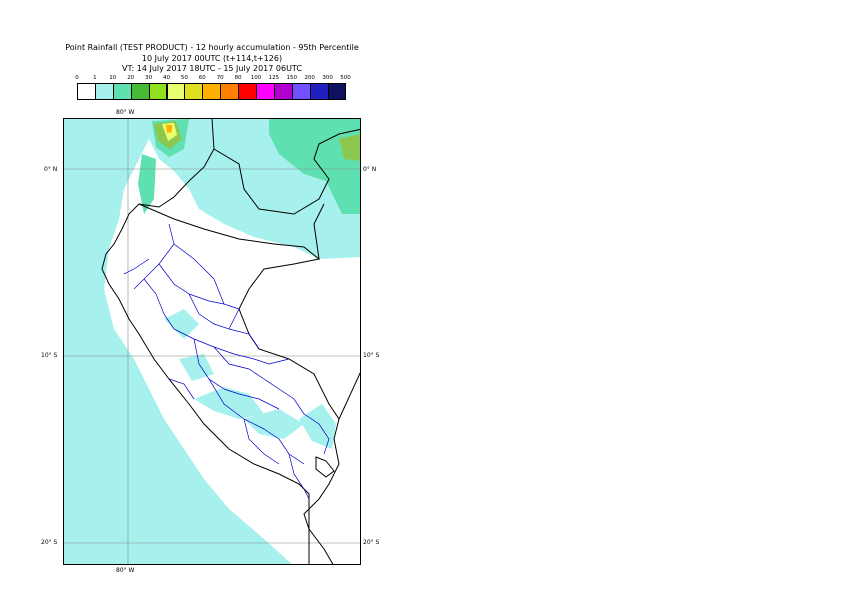 The height and width of the screenshot is (596, 842). Describe the element at coordinates (314, 166) in the screenshot. I see `rainfall-area-northeast-teal` at that location.